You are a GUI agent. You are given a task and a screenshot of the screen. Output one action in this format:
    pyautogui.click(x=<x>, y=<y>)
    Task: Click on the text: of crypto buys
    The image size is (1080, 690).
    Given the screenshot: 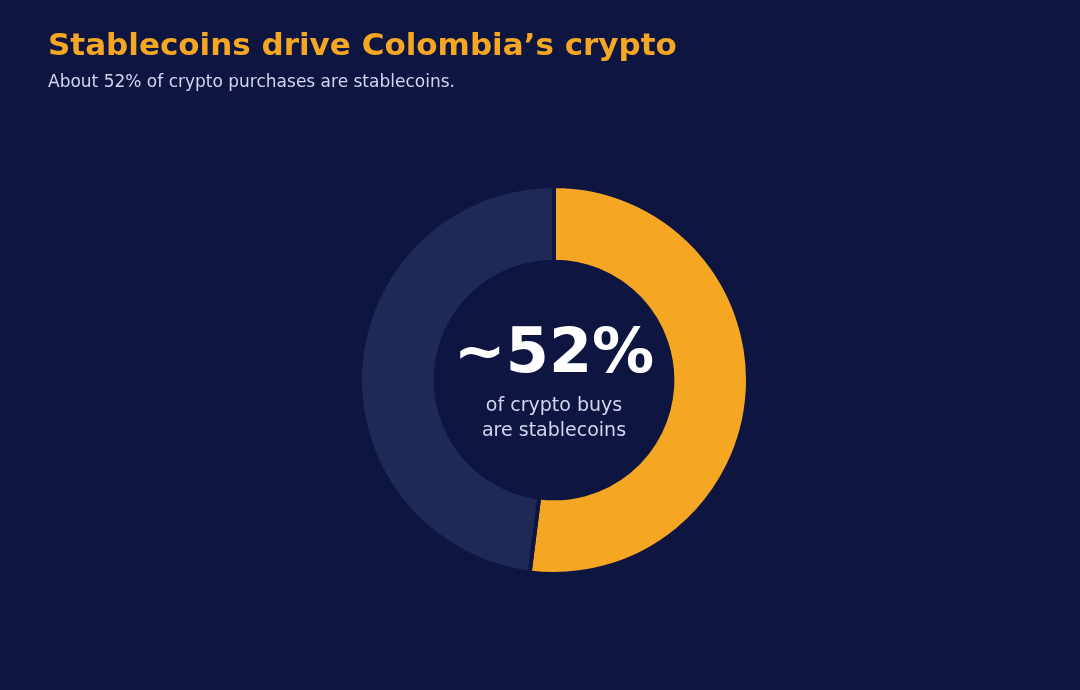 What is the action you would take?
    pyautogui.click(x=554, y=403)
    